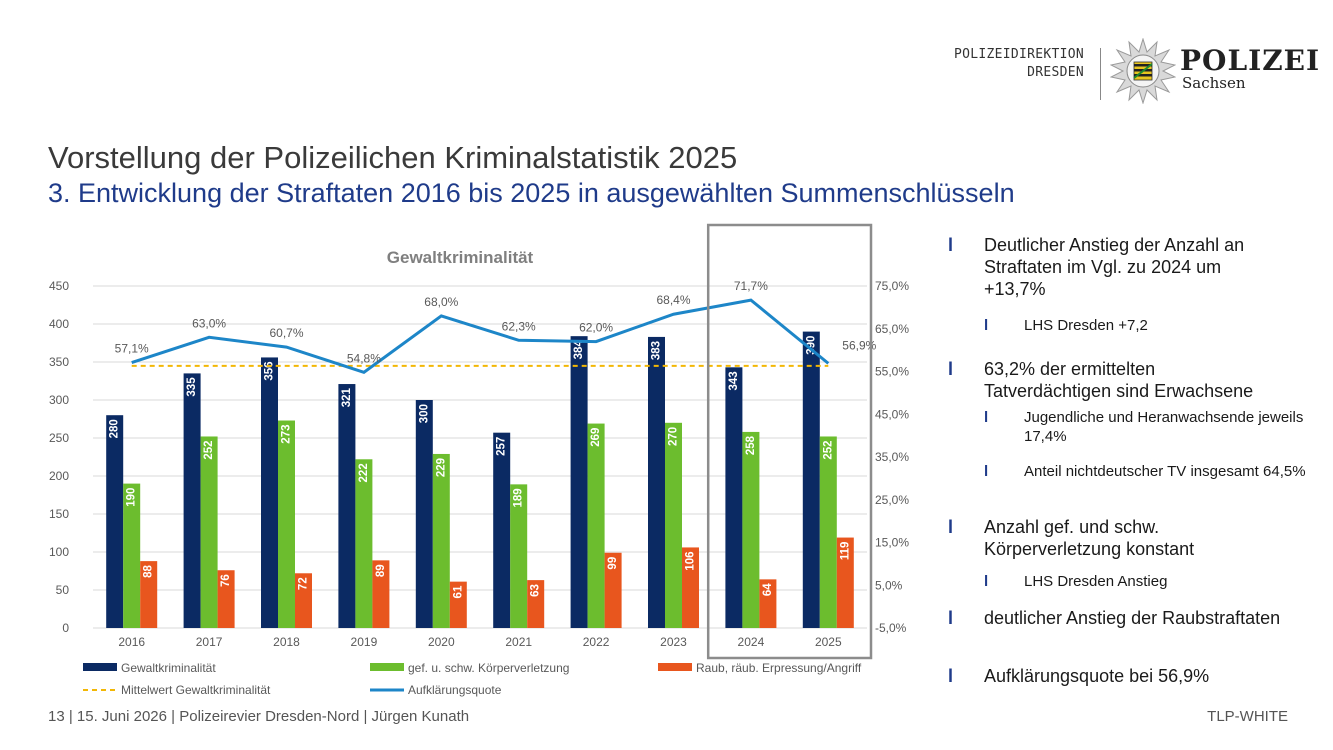  Describe the element at coordinates (441, 302) in the screenshot. I see `rate-data-label: 68,0%` at that location.